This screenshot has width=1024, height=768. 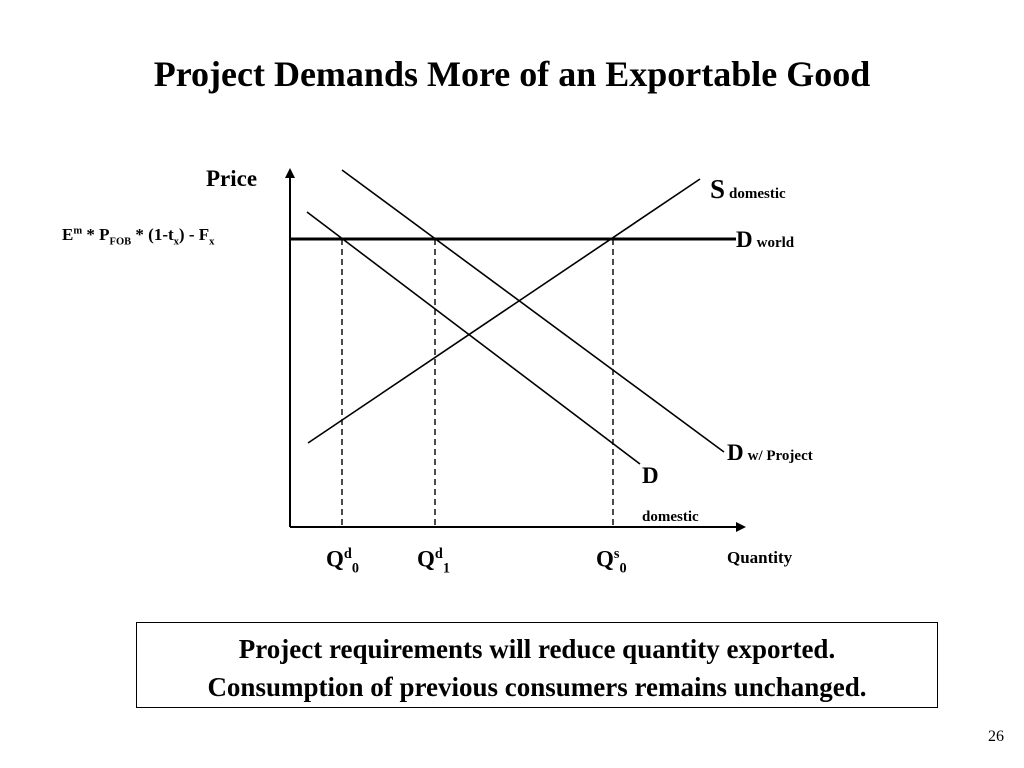 I want to click on demand-project-curve, so click(x=533, y=311).